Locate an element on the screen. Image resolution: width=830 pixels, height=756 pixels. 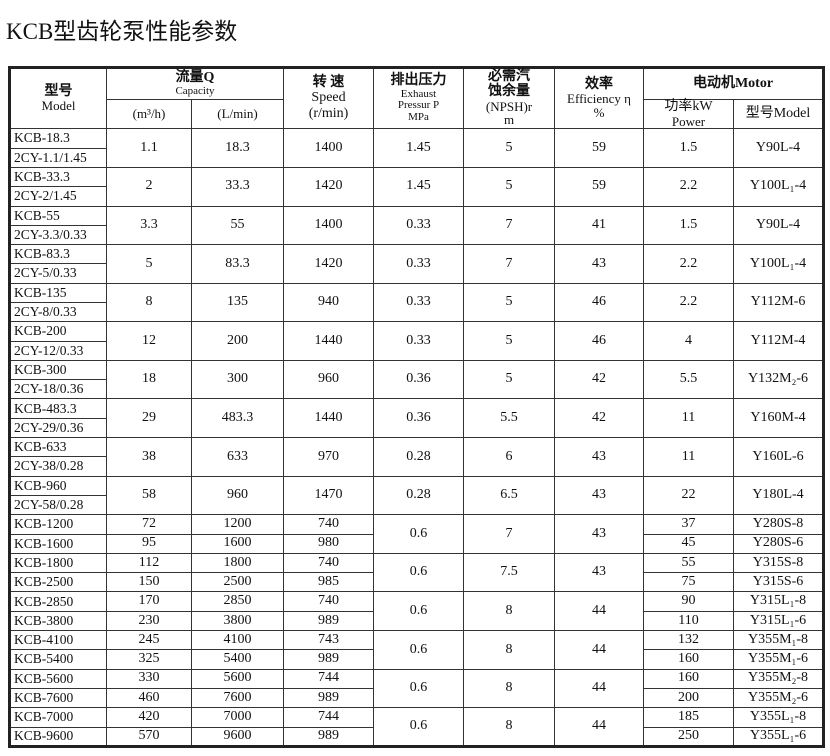
model-cell: KCB-2850 is located at coordinates (58, 601).